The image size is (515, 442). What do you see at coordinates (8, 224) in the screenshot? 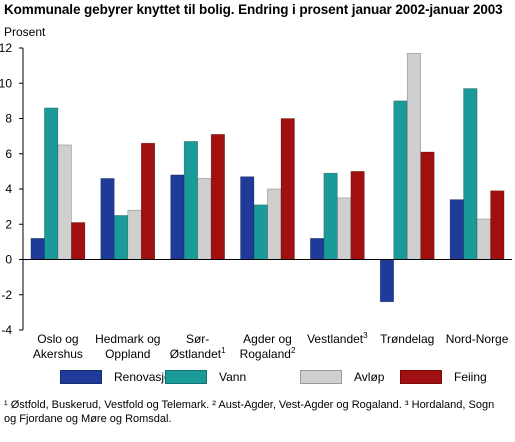
I see `y-tick-label: 2` at bounding box center [8, 224].